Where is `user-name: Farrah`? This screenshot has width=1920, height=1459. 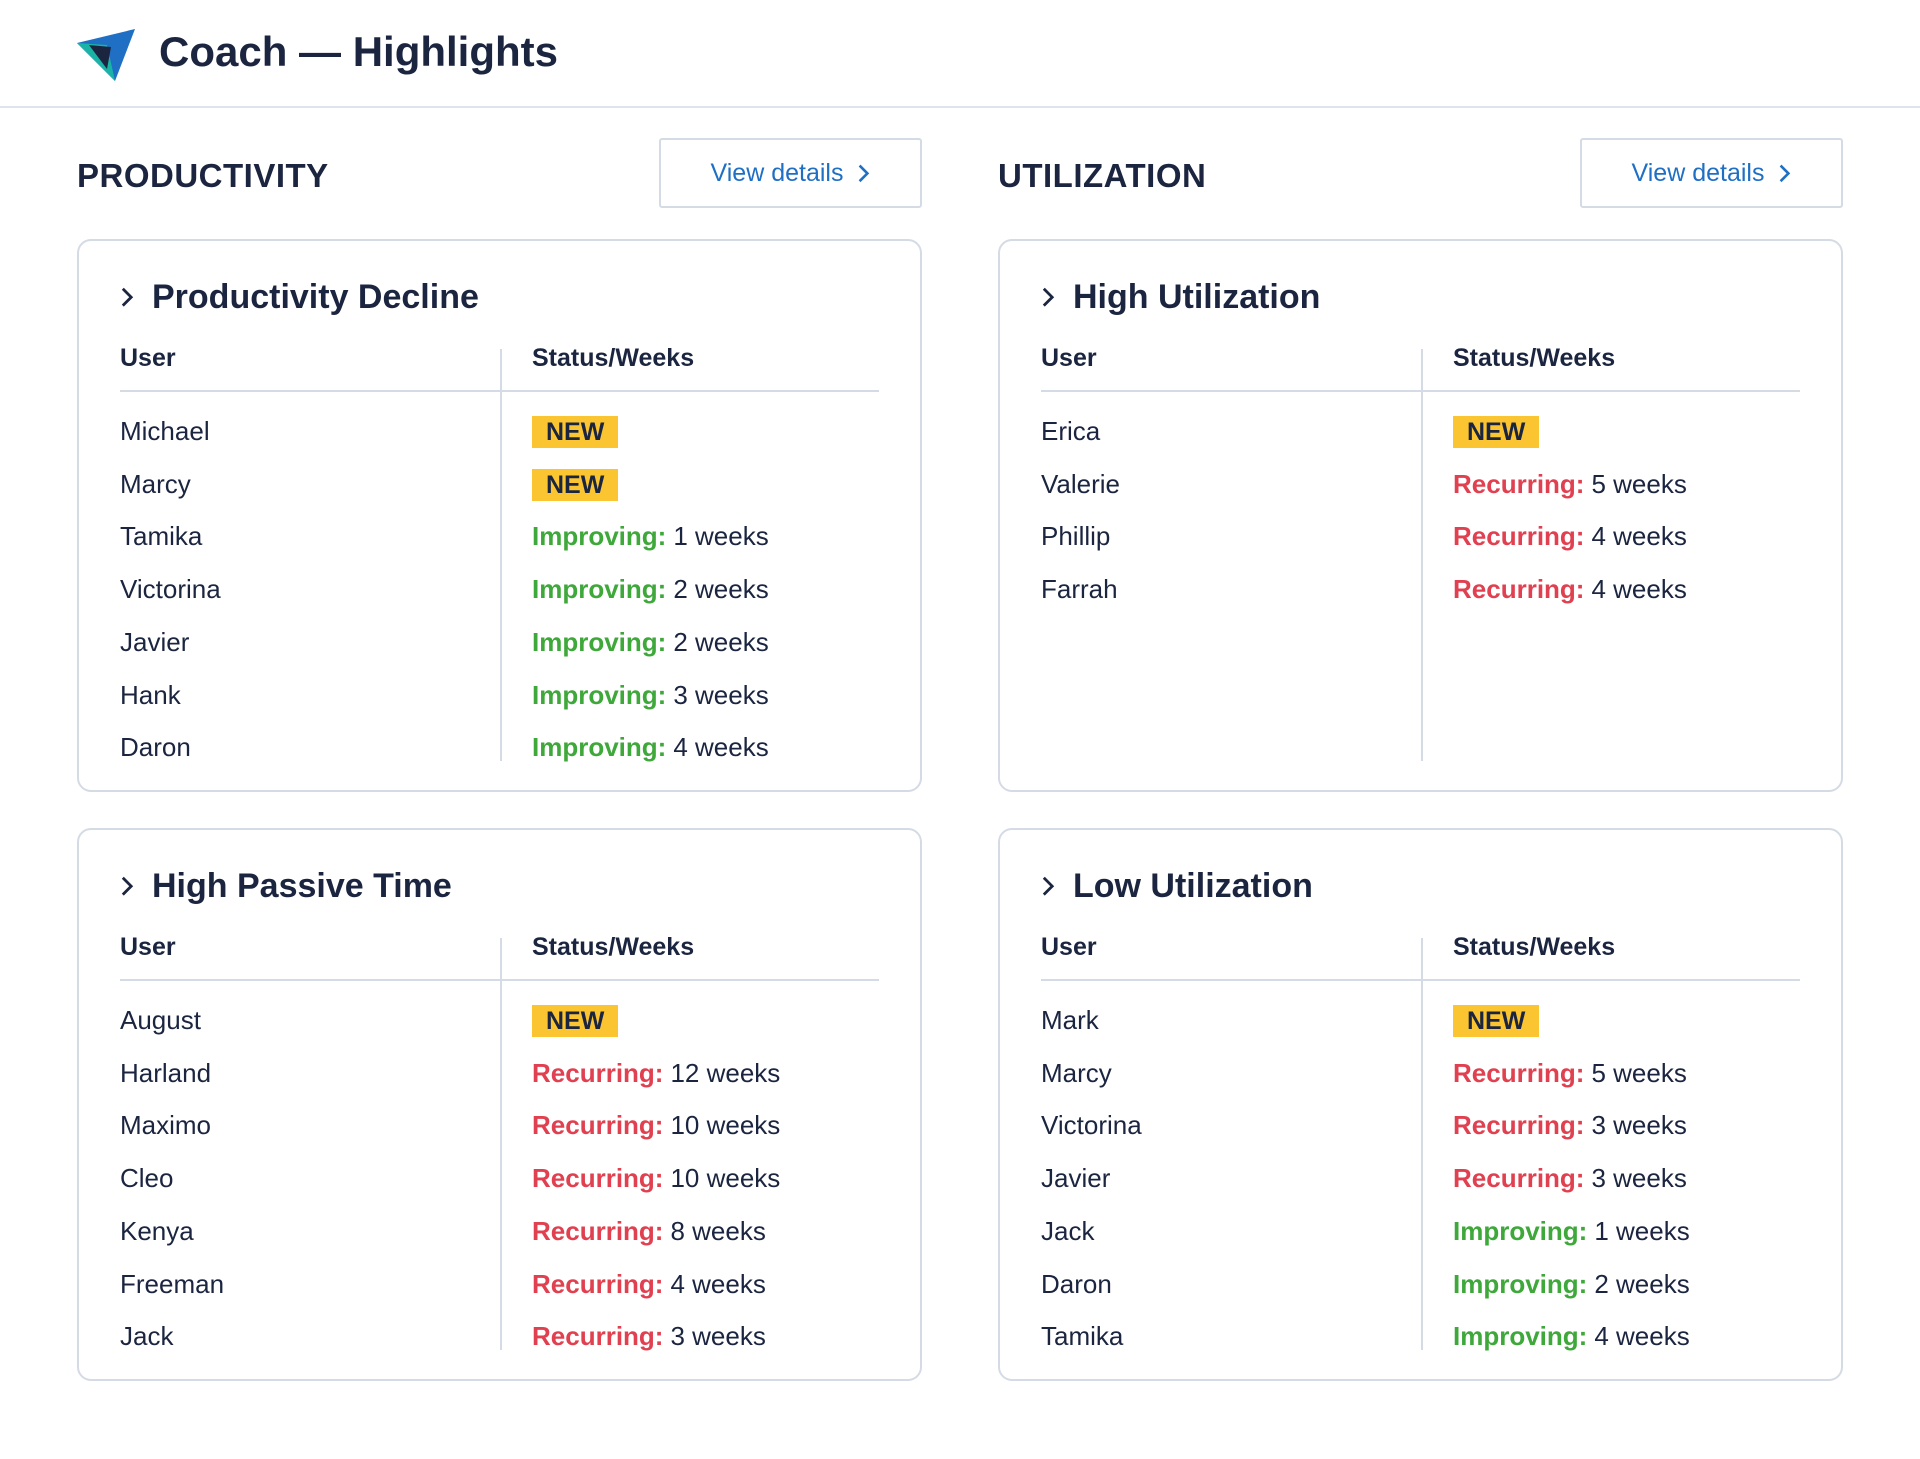 user-name: Farrah is located at coordinates (1079, 589).